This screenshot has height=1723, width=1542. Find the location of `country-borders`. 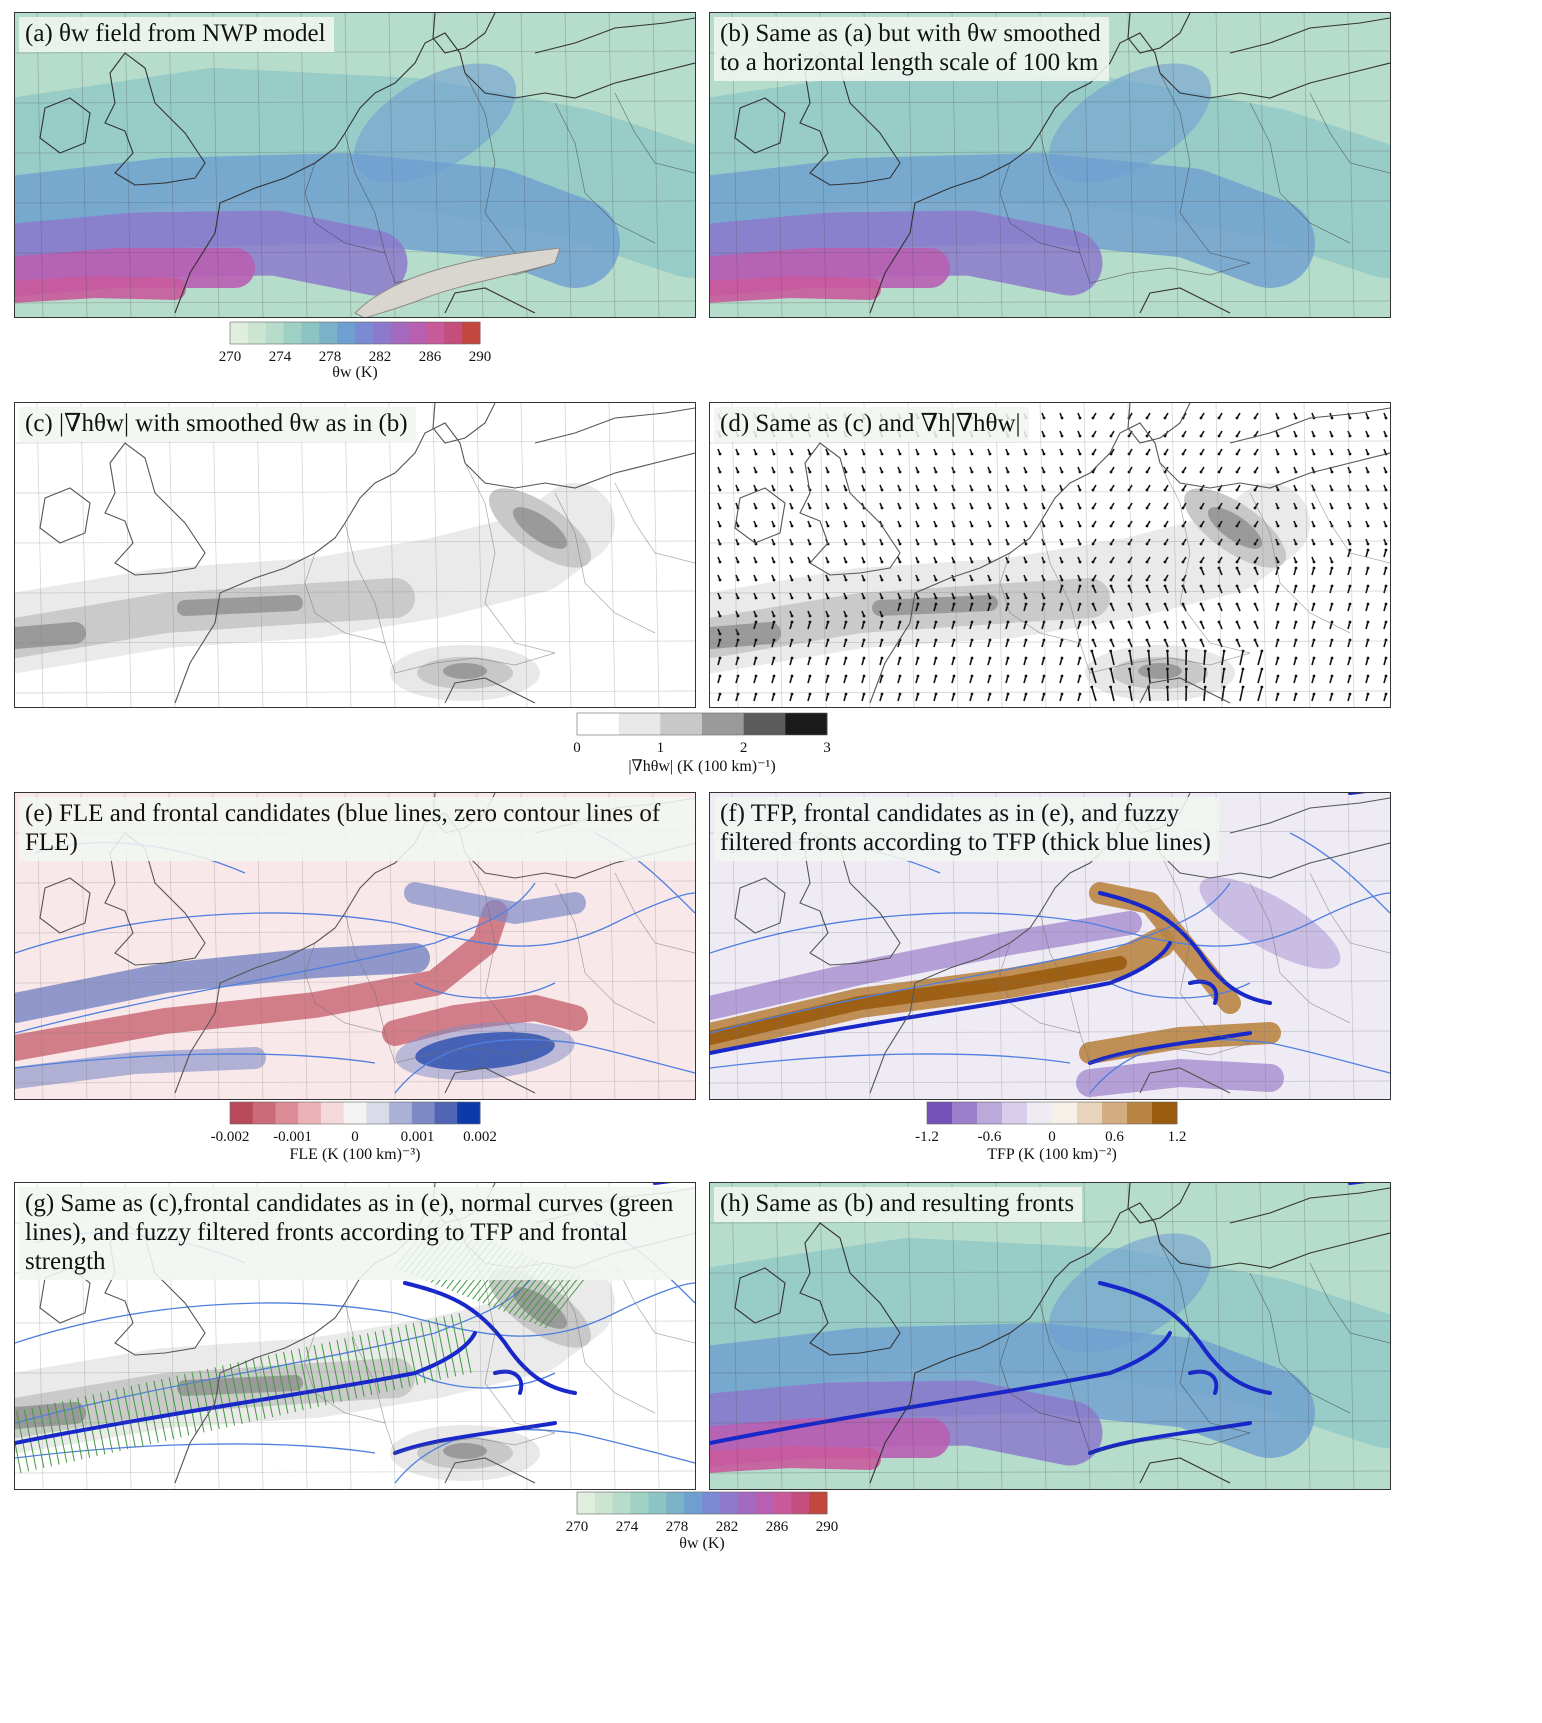

country-borders is located at coordinates (499, 958).